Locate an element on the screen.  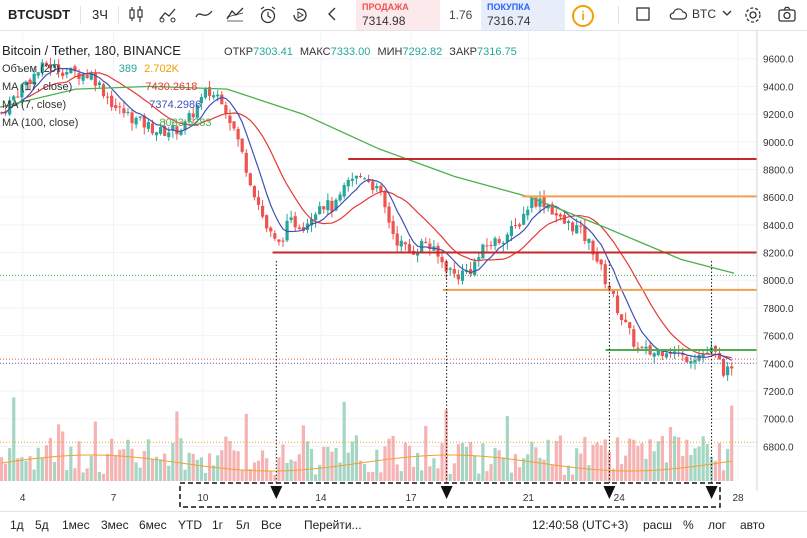
scale-extended-button: расш is located at coordinates (657, 525).